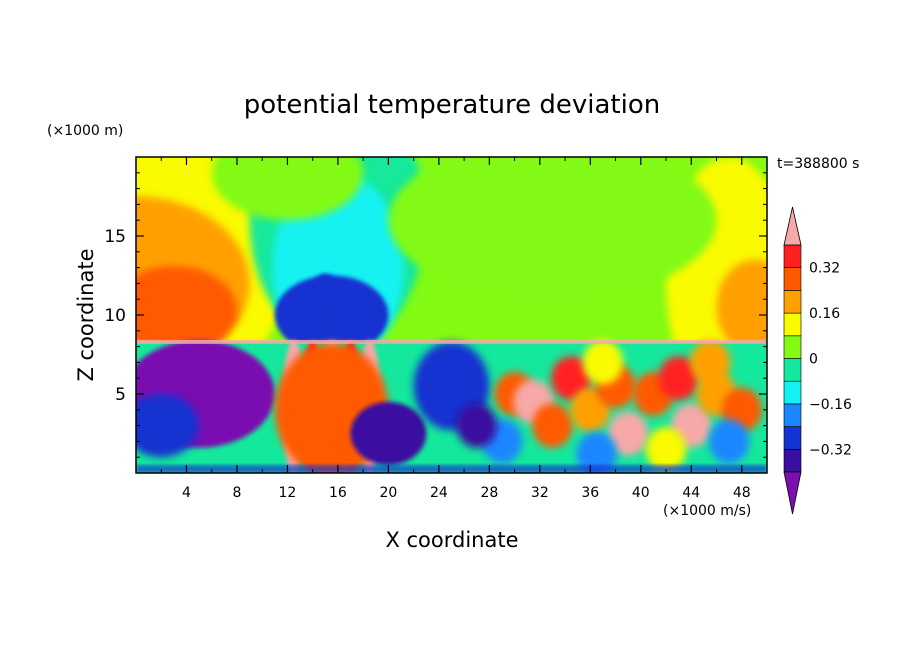  Describe the element at coordinates (86, 314) in the screenshot. I see `y-axis-label: Z coordinate` at that location.